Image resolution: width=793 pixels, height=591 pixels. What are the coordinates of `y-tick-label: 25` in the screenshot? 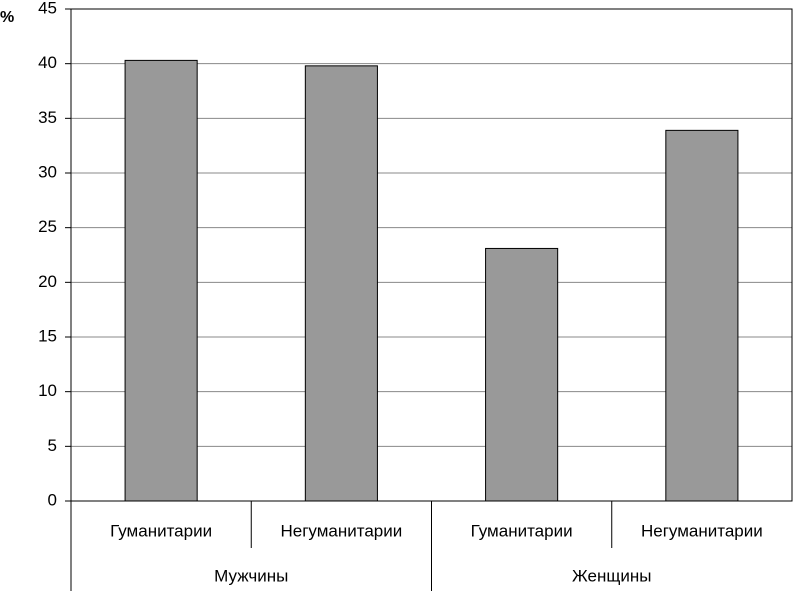 It's located at (47, 226).